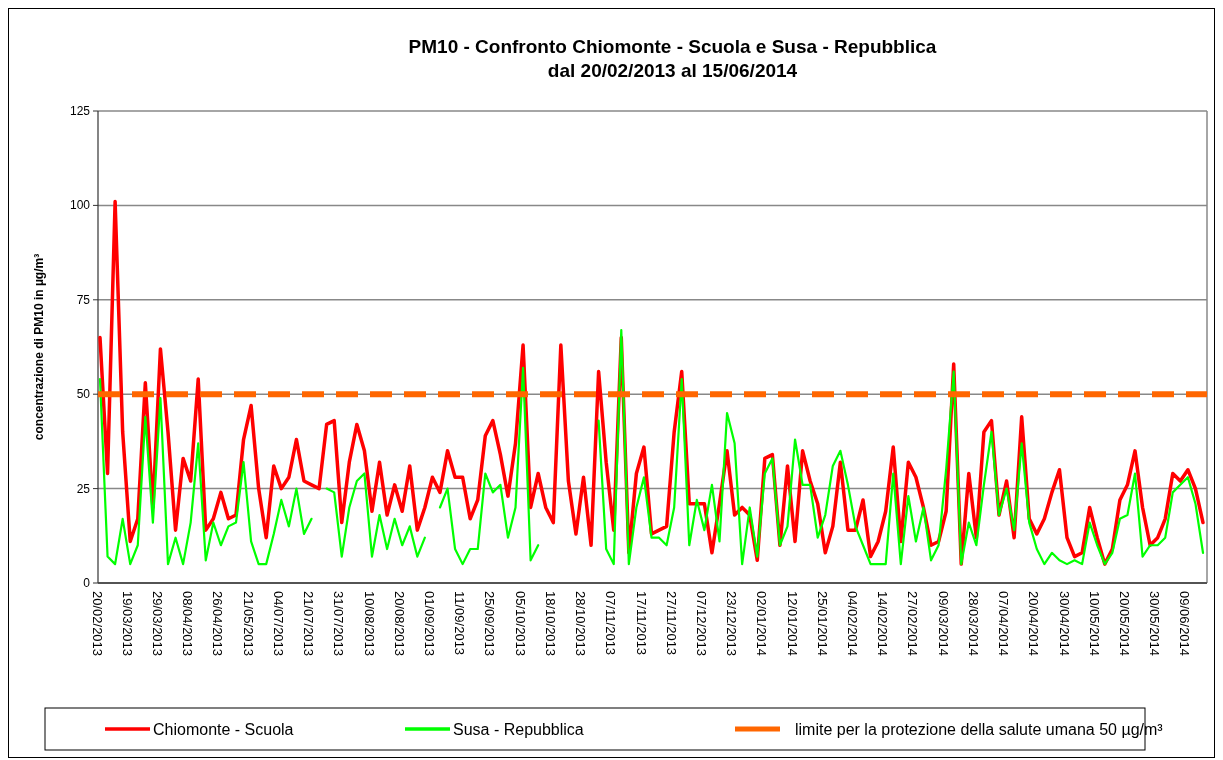  I want to click on x-tick-label: 18/10/2013, so click(550, 624).